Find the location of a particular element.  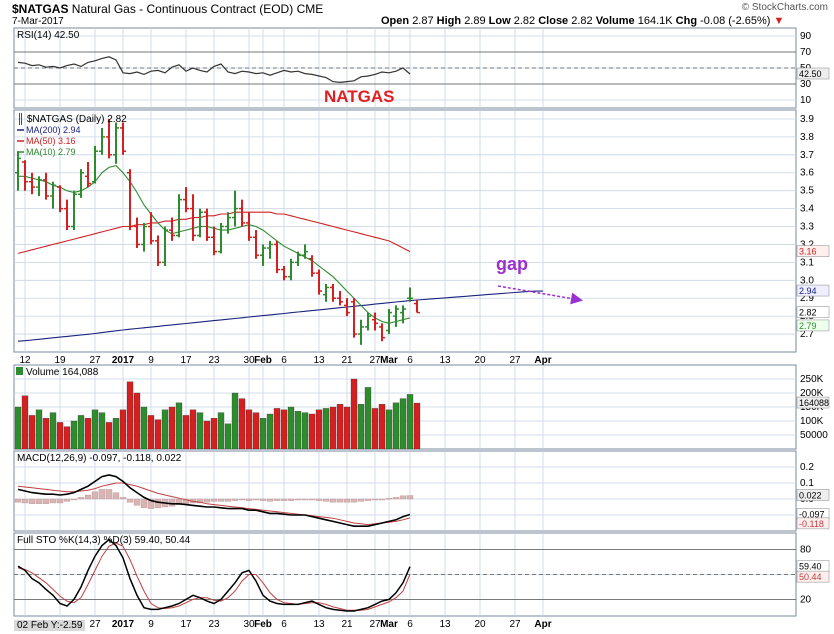

macd-value: -0.097 is located at coordinates (812, 515).